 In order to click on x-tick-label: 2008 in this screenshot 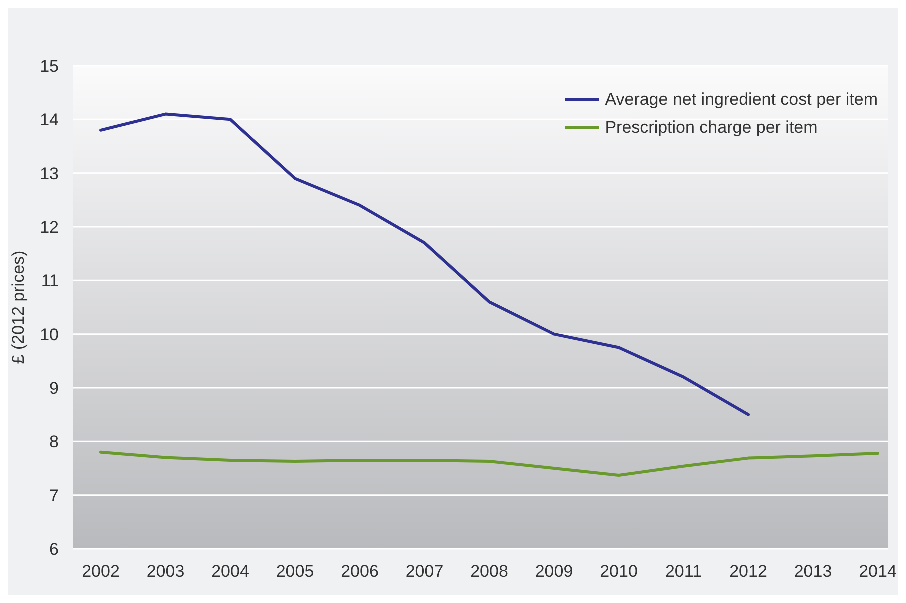, I will do `click(489, 572)`.